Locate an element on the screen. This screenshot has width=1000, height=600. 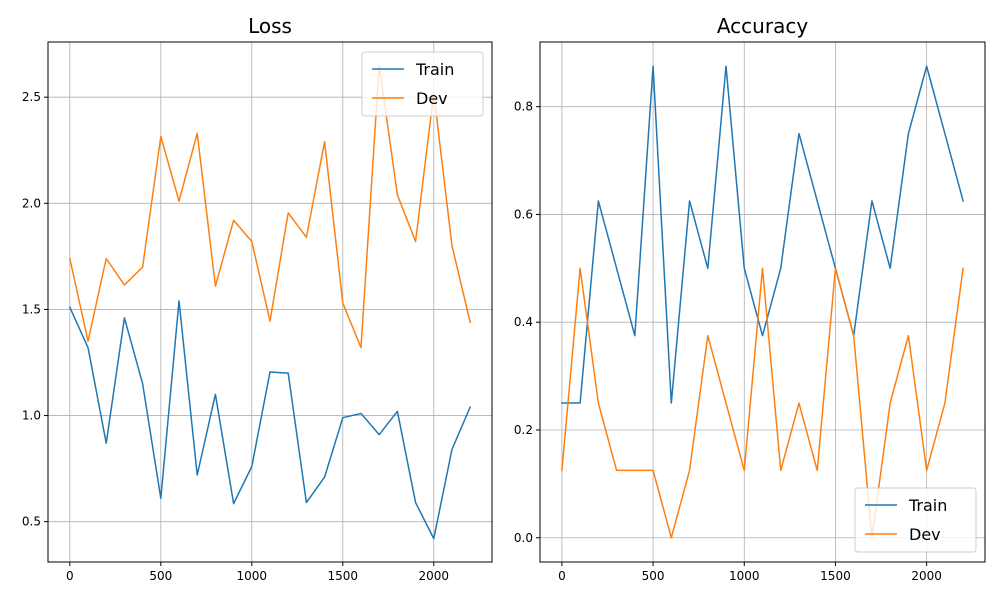
accuracy-chart-title: Accuracy is located at coordinates (762, 26).